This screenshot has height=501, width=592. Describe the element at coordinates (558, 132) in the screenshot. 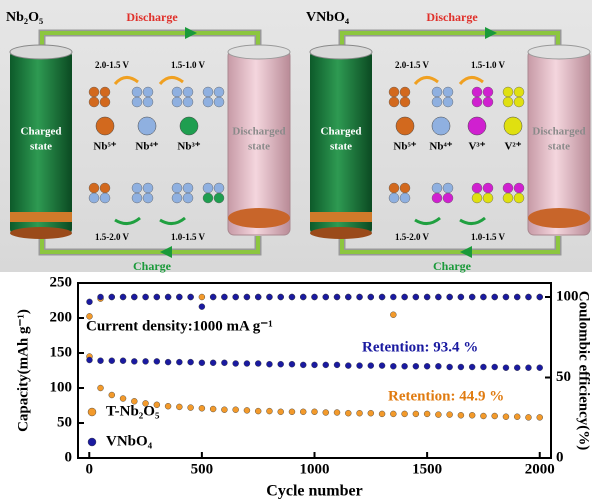

I see `discharged-state-label: Discharged` at that location.